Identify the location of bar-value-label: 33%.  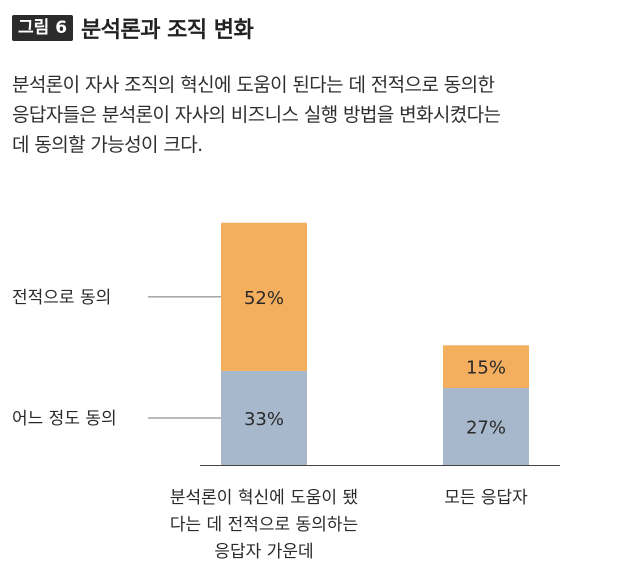
(264, 419).